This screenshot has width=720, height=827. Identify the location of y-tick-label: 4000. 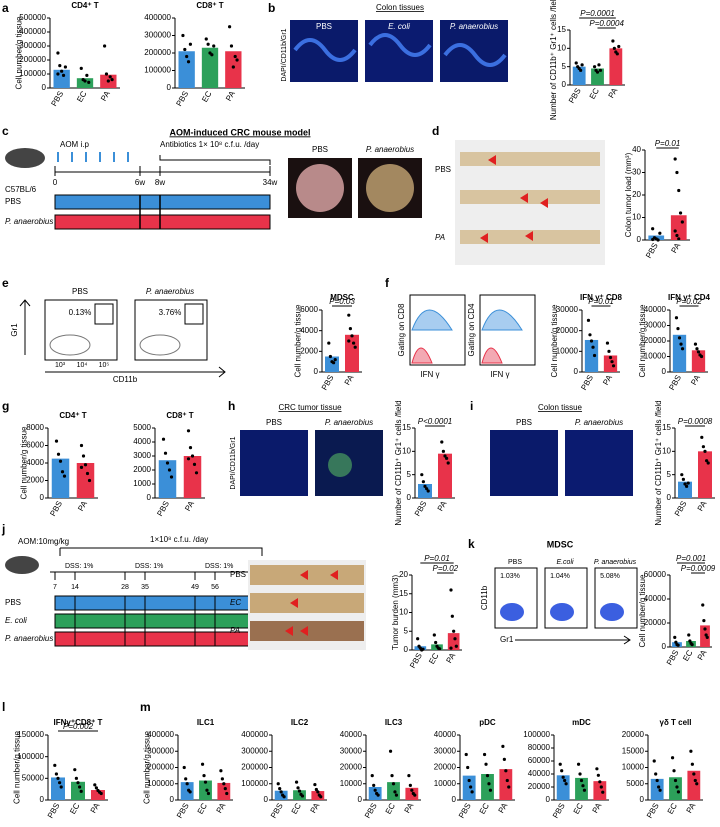
(309, 330).